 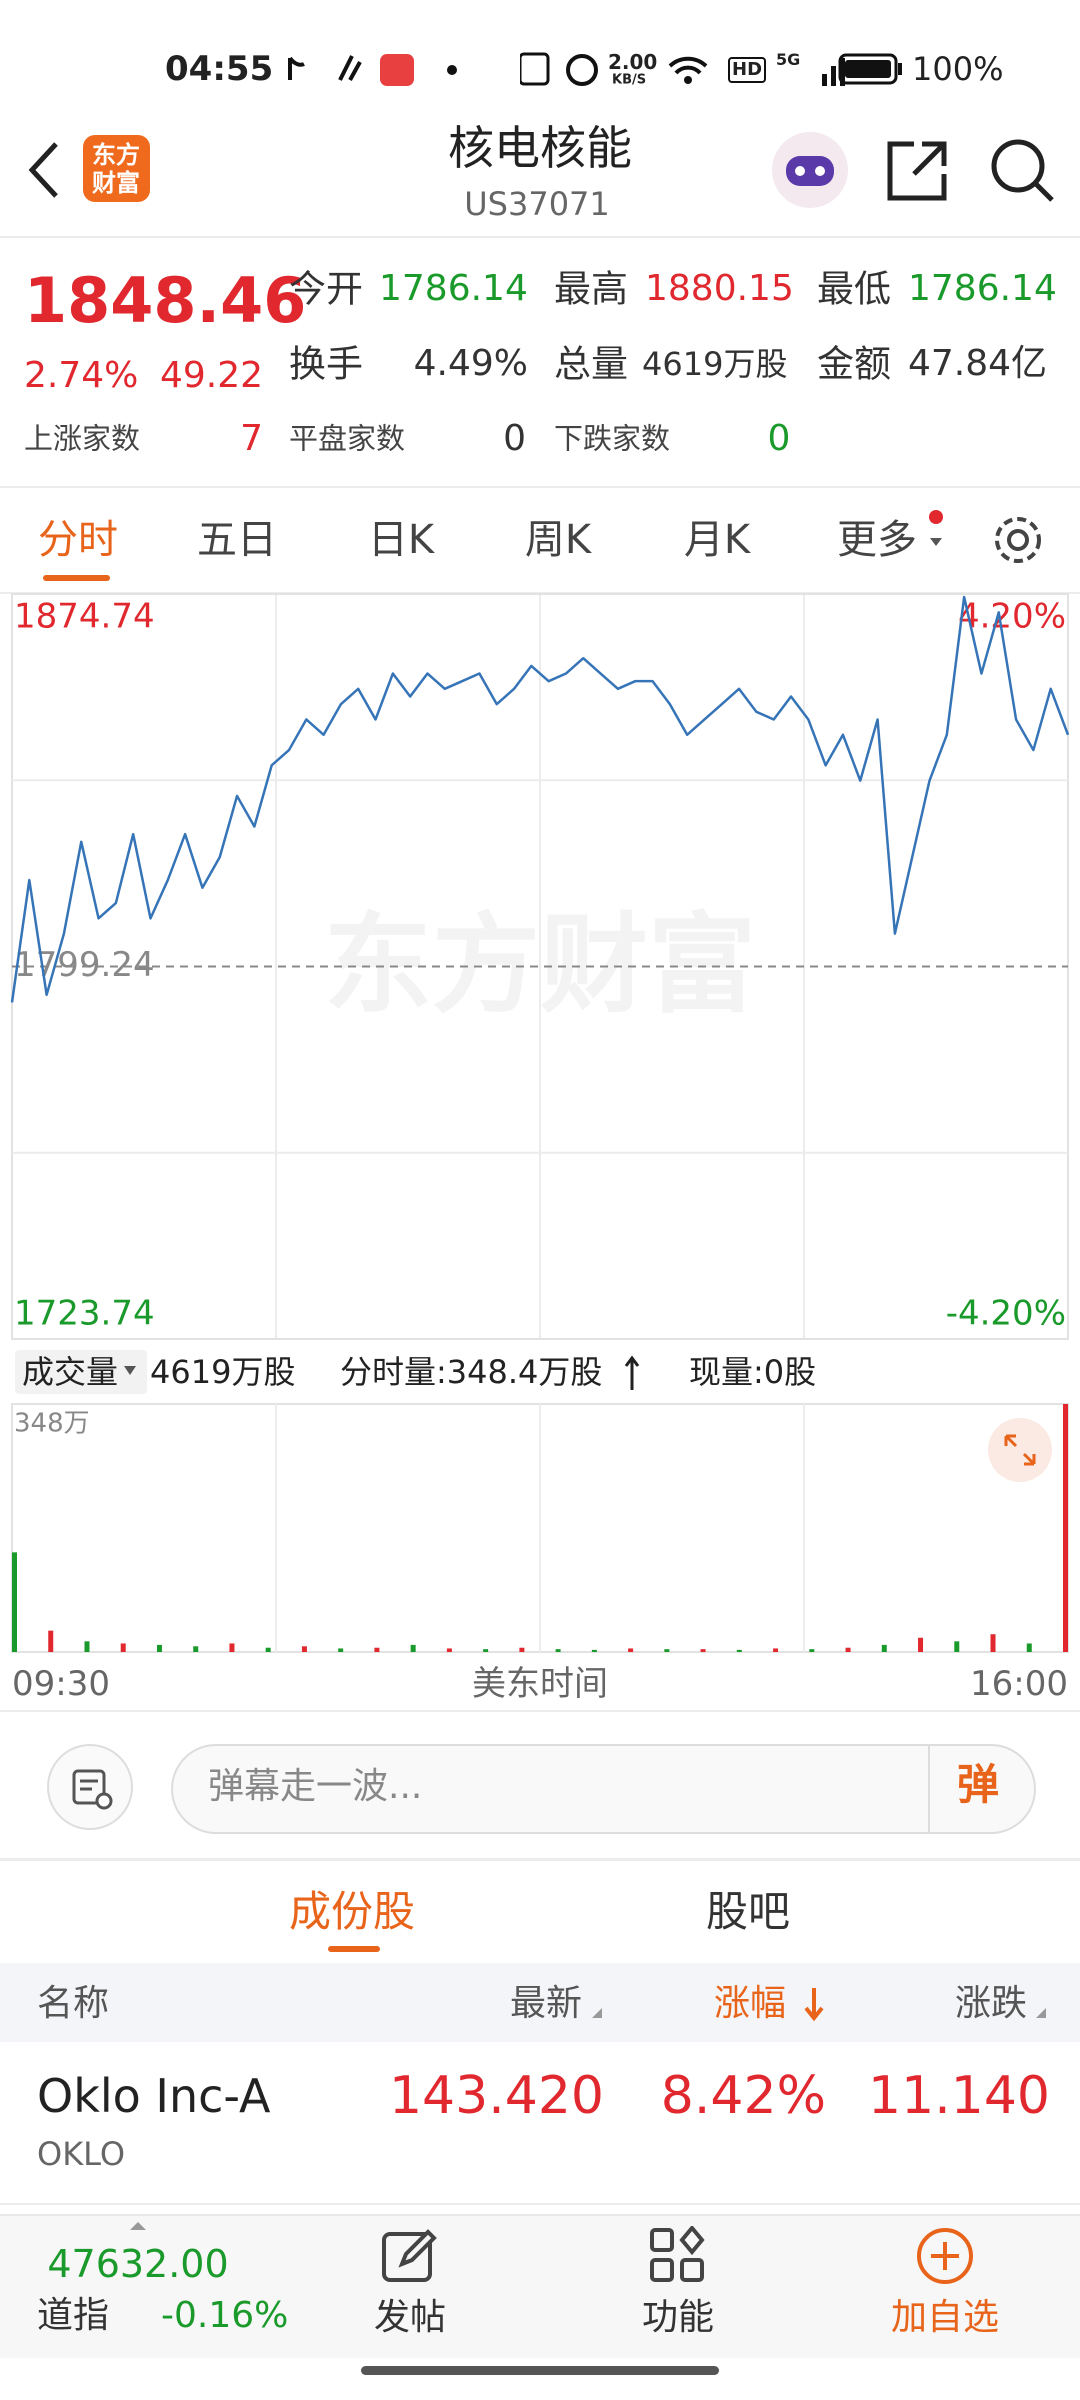 What do you see at coordinates (116, 183) in the screenshot?
I see `logo-text: 财富` at bounding box center [116, 183].